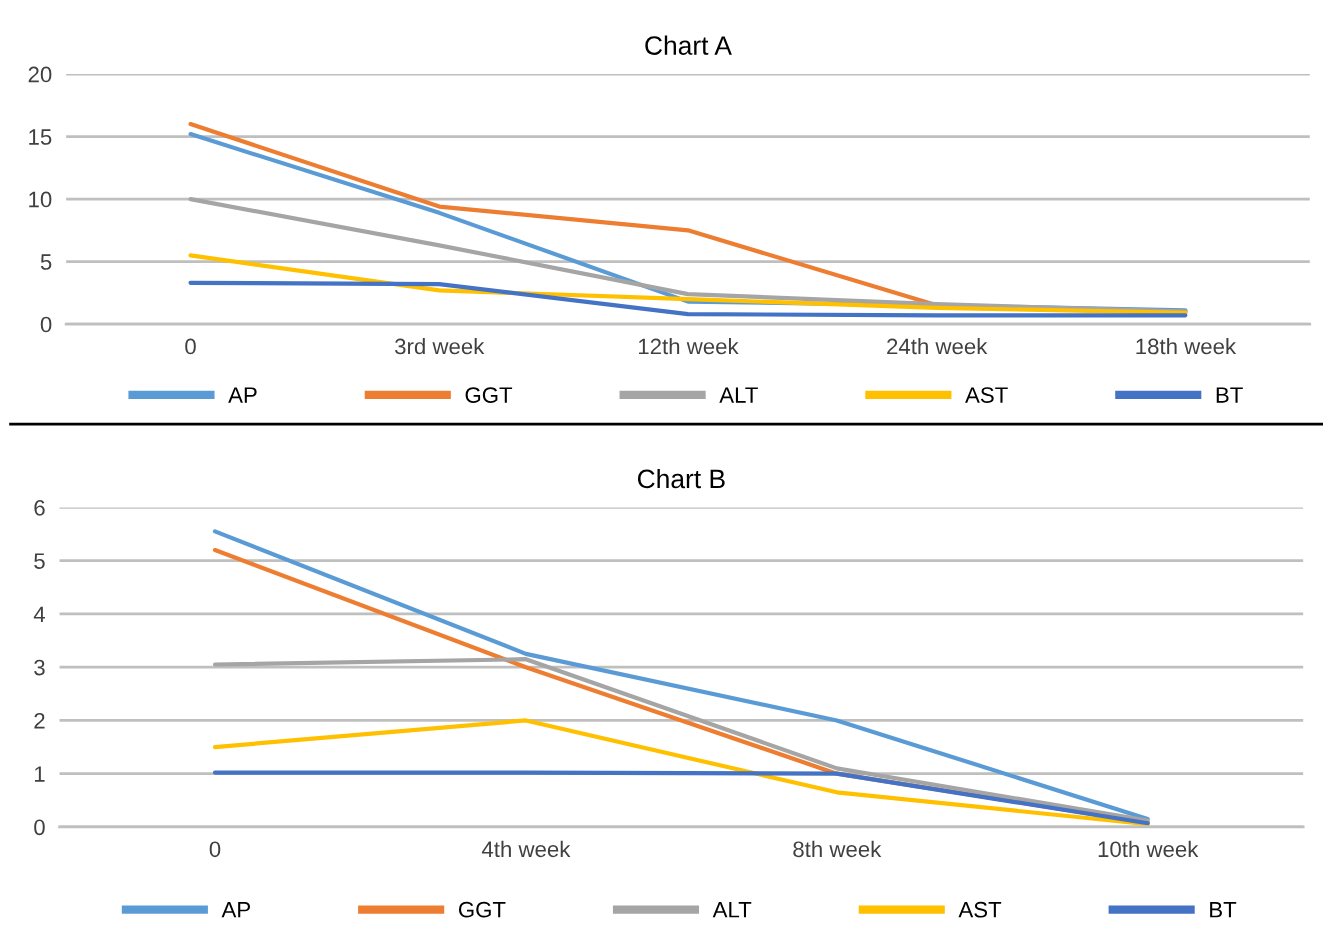 The height and width of the screenshot is (926, 1323). Describe the element at coordinates (837, 849) in the screenshot. I see `x-tick-label: 8th week` at that location.